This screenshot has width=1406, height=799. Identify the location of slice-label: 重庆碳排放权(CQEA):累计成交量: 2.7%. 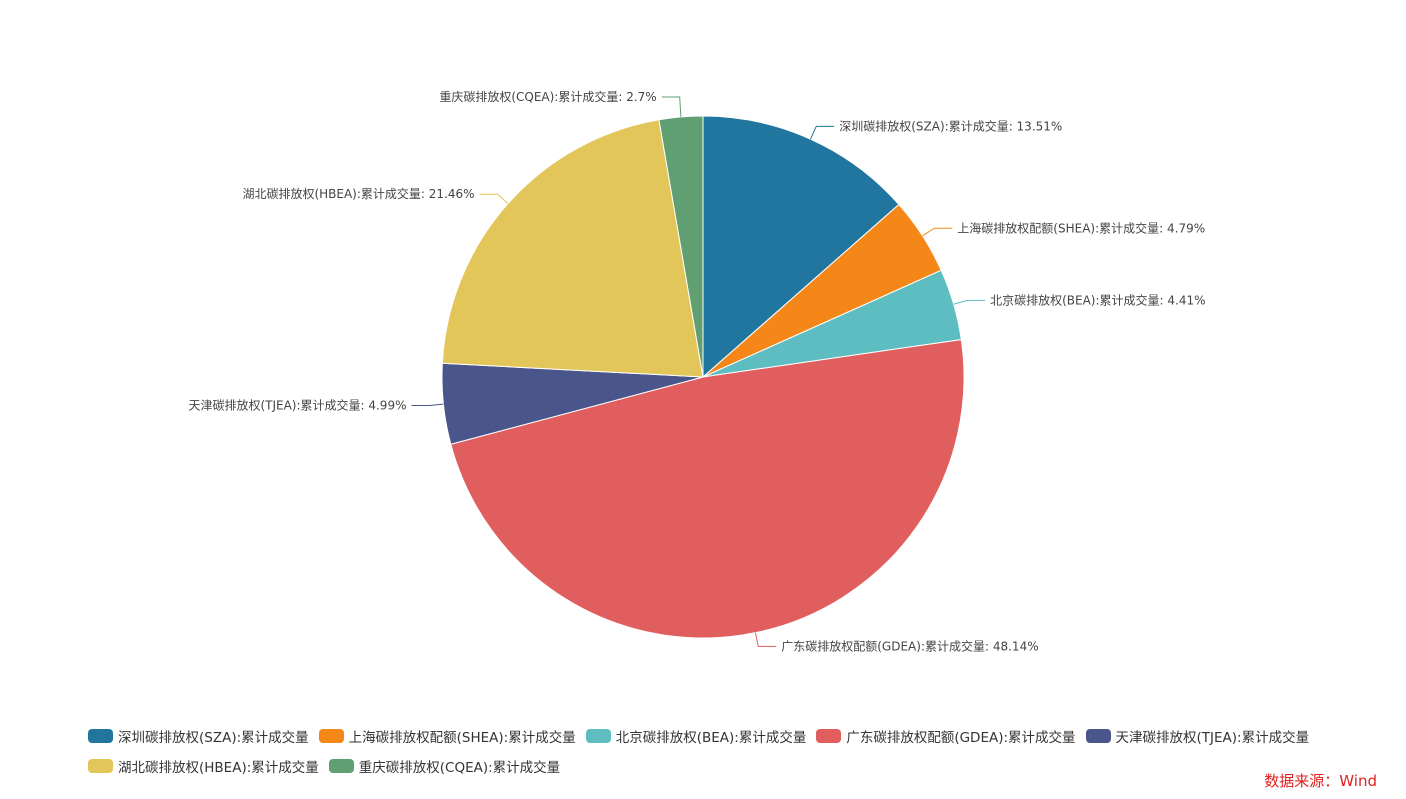
(547, 96).